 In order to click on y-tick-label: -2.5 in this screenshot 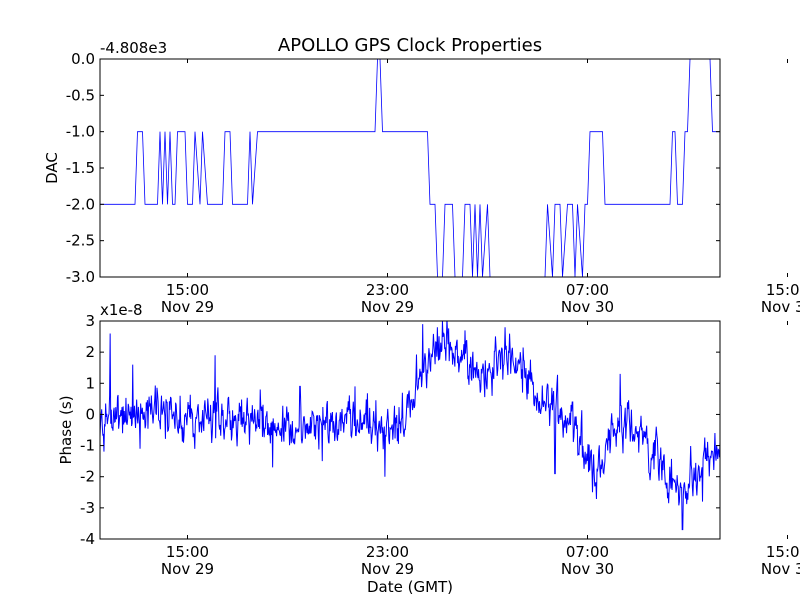, I will do `click(80, 241)`.